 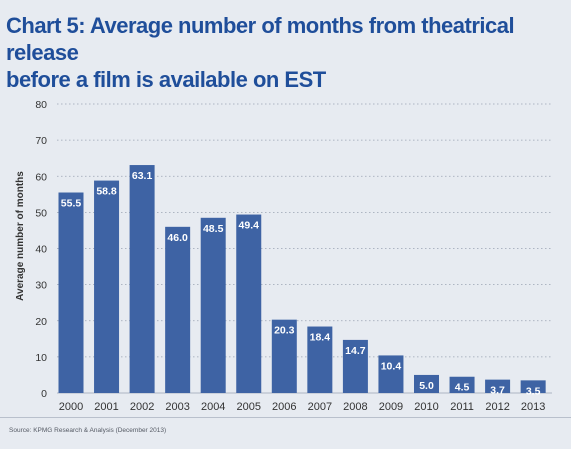 What do you see at coordinates (249, 407) in the screenshot?
I see `x-tick-label: 2005` at bounding box center [249, 407].